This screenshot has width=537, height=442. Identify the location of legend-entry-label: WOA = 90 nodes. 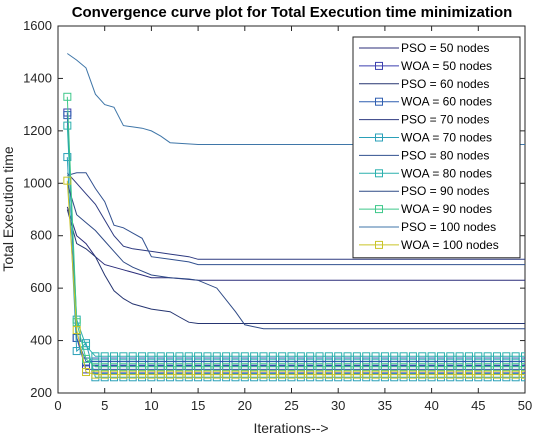
(446, 209).